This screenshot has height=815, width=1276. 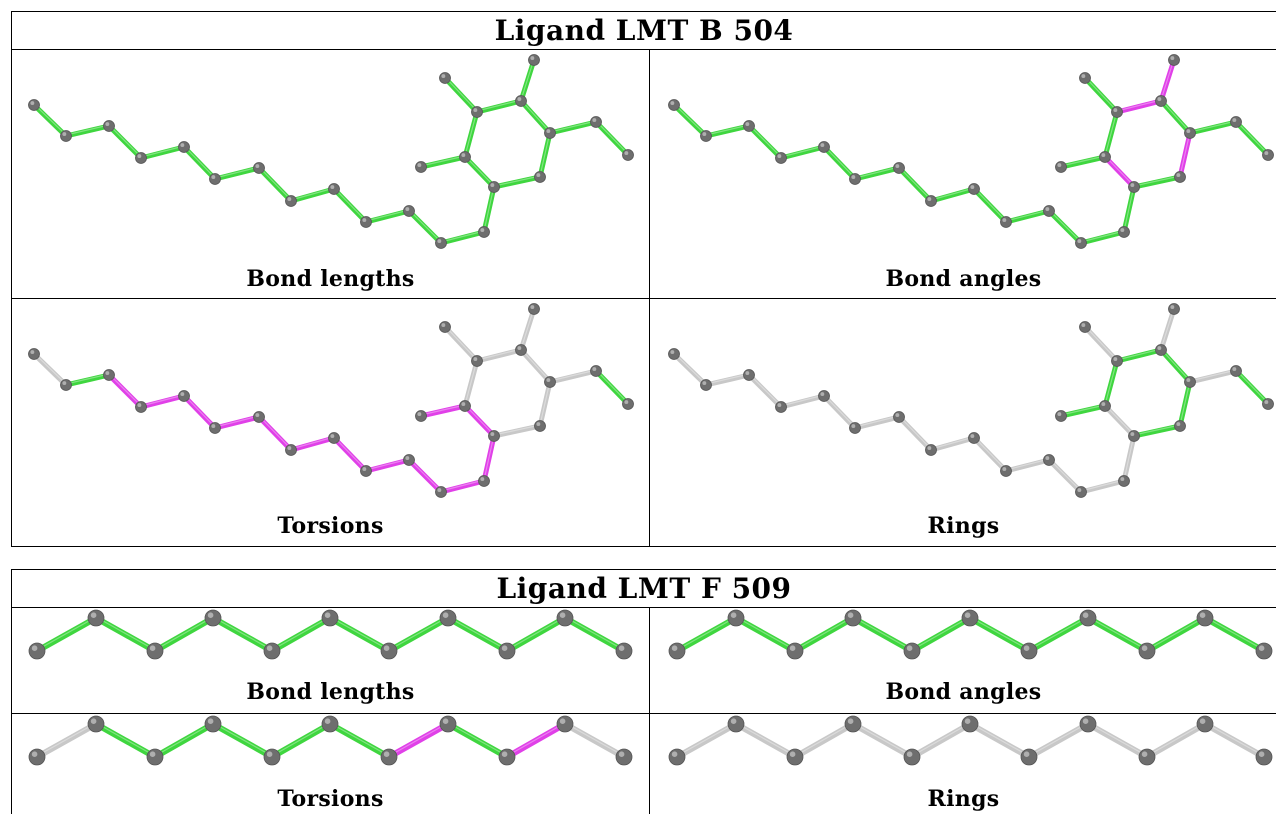 I want to click on panel-rings: Rings, so click(x=963, y=423).